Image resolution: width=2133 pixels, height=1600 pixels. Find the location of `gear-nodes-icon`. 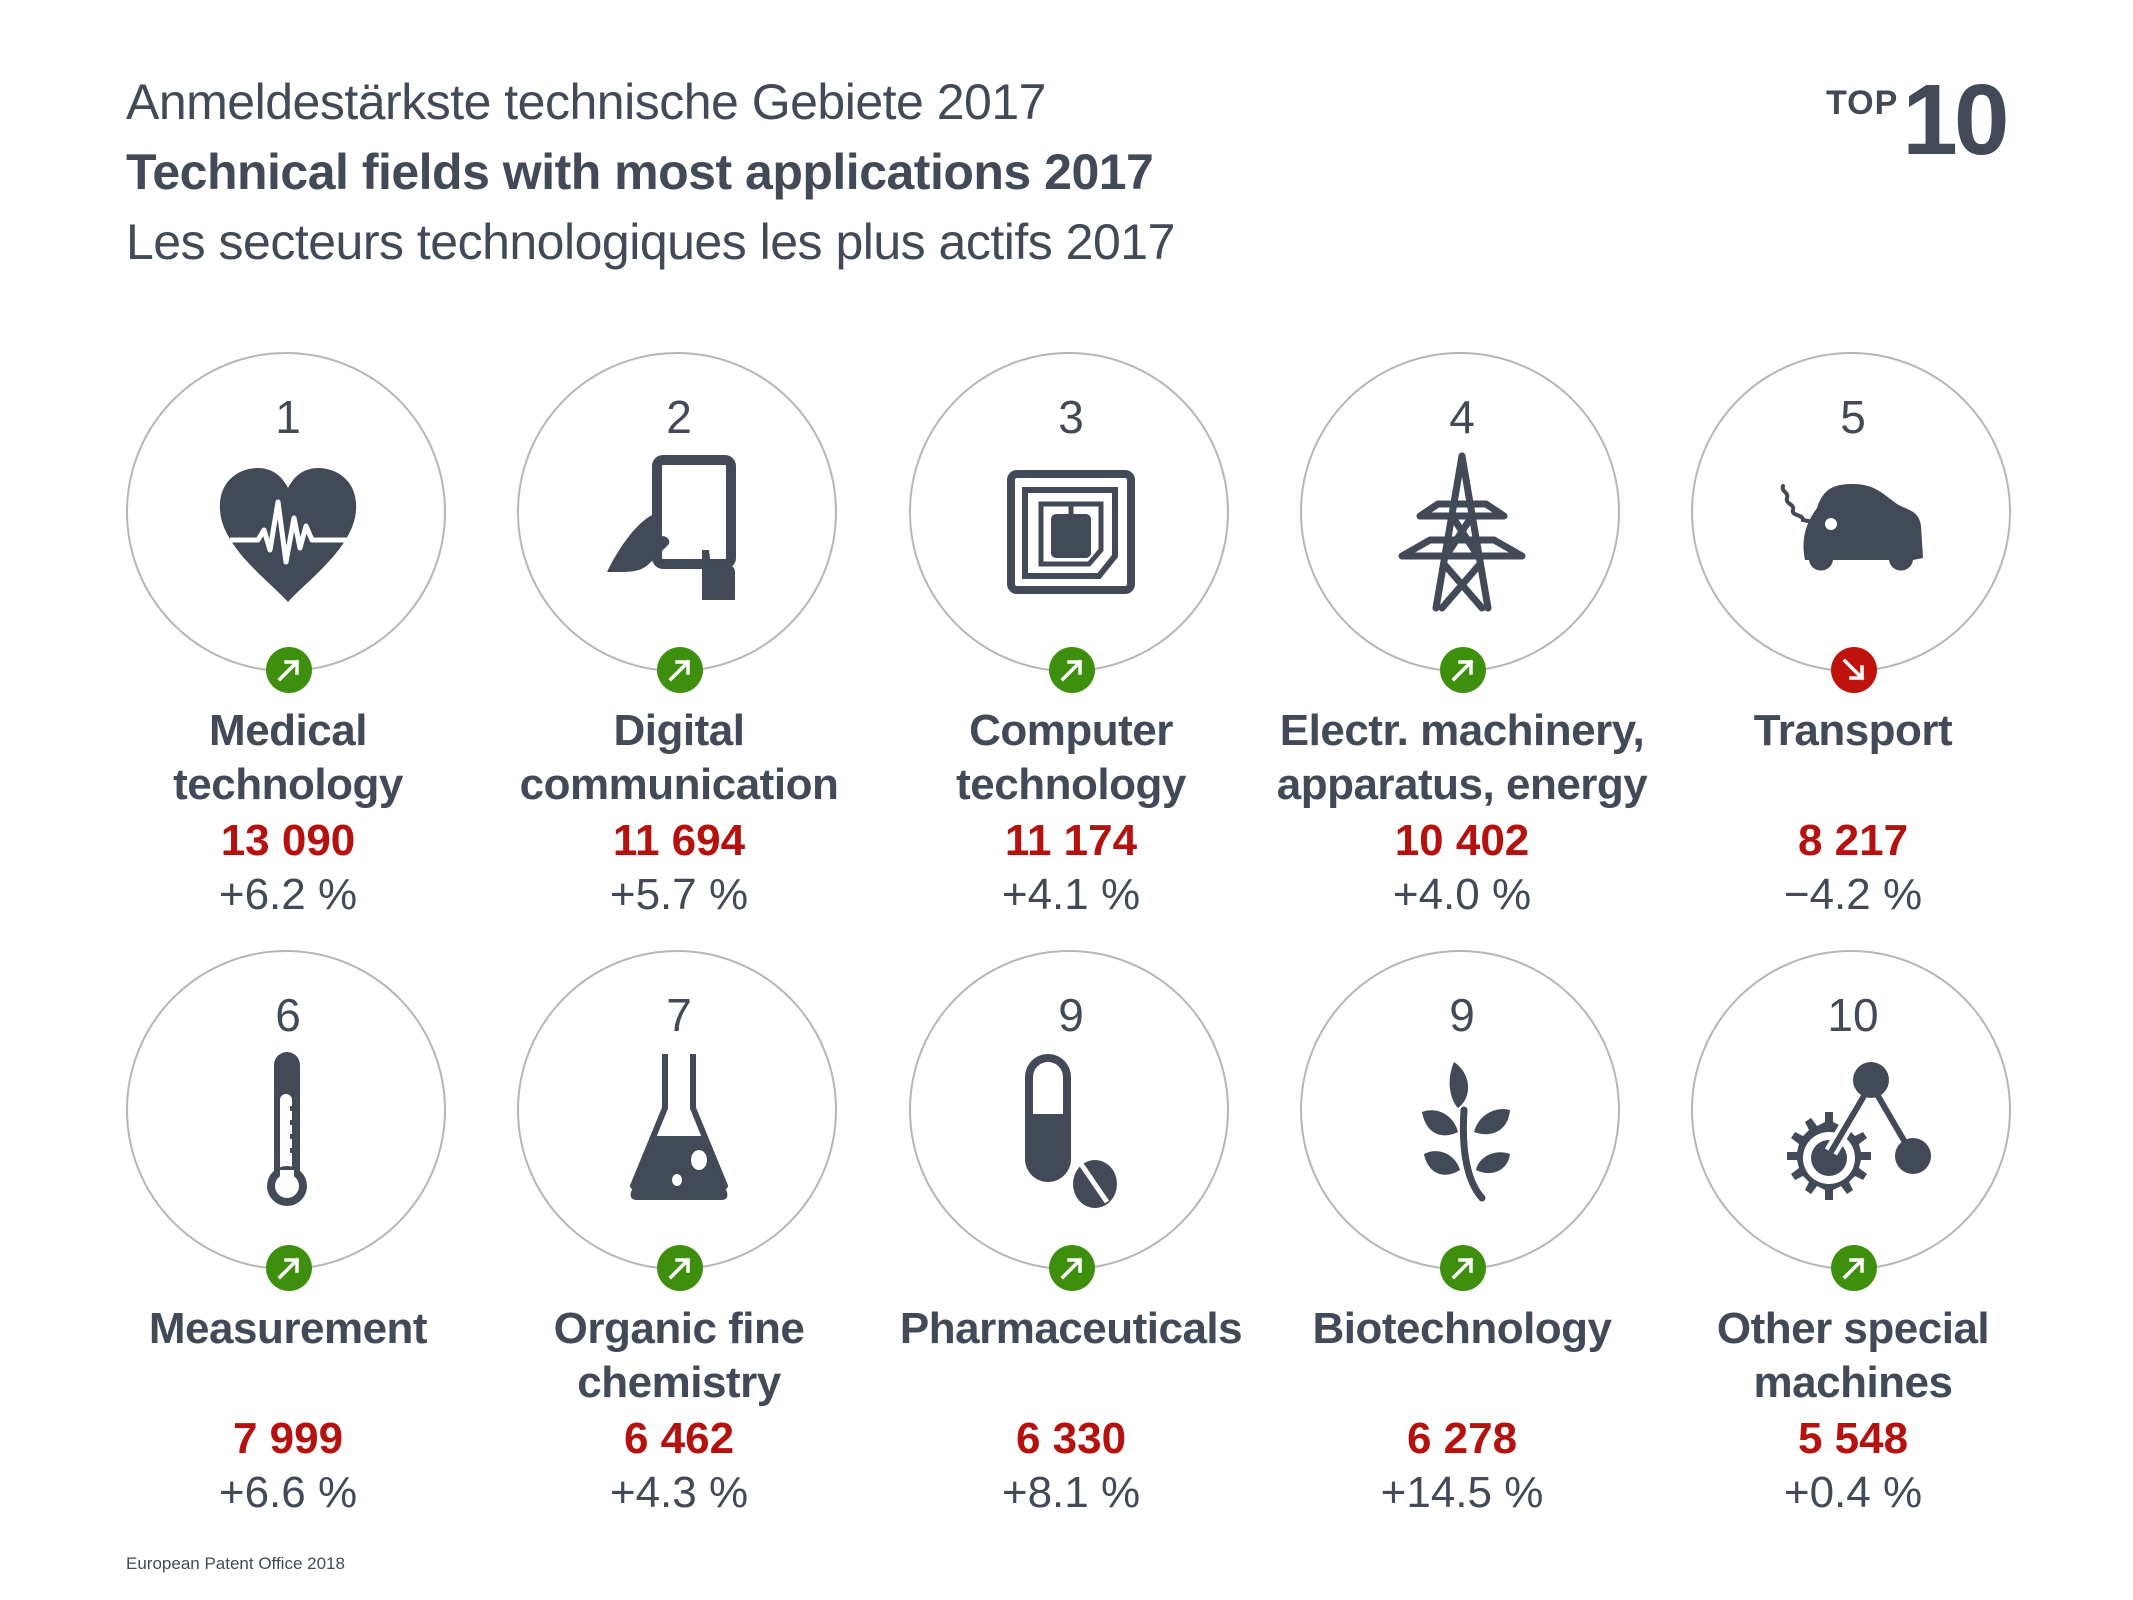

gear-nodes-icon is located at coordinates (1853, 1130).